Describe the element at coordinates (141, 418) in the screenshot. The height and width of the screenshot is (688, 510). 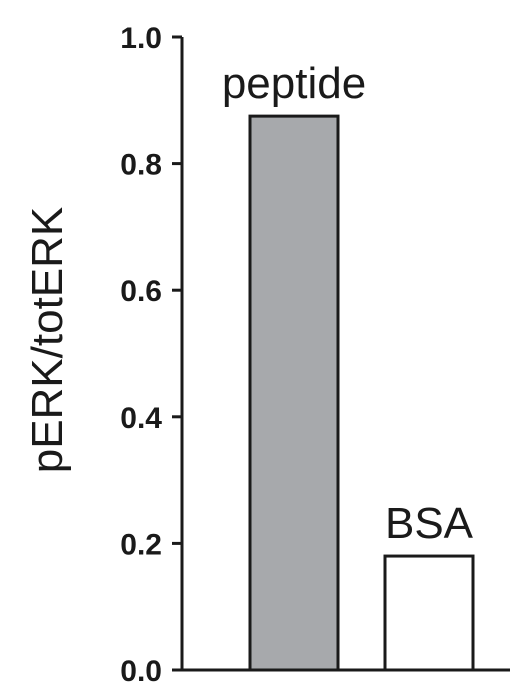
I see `y-tick-label: 0.4` at that location.